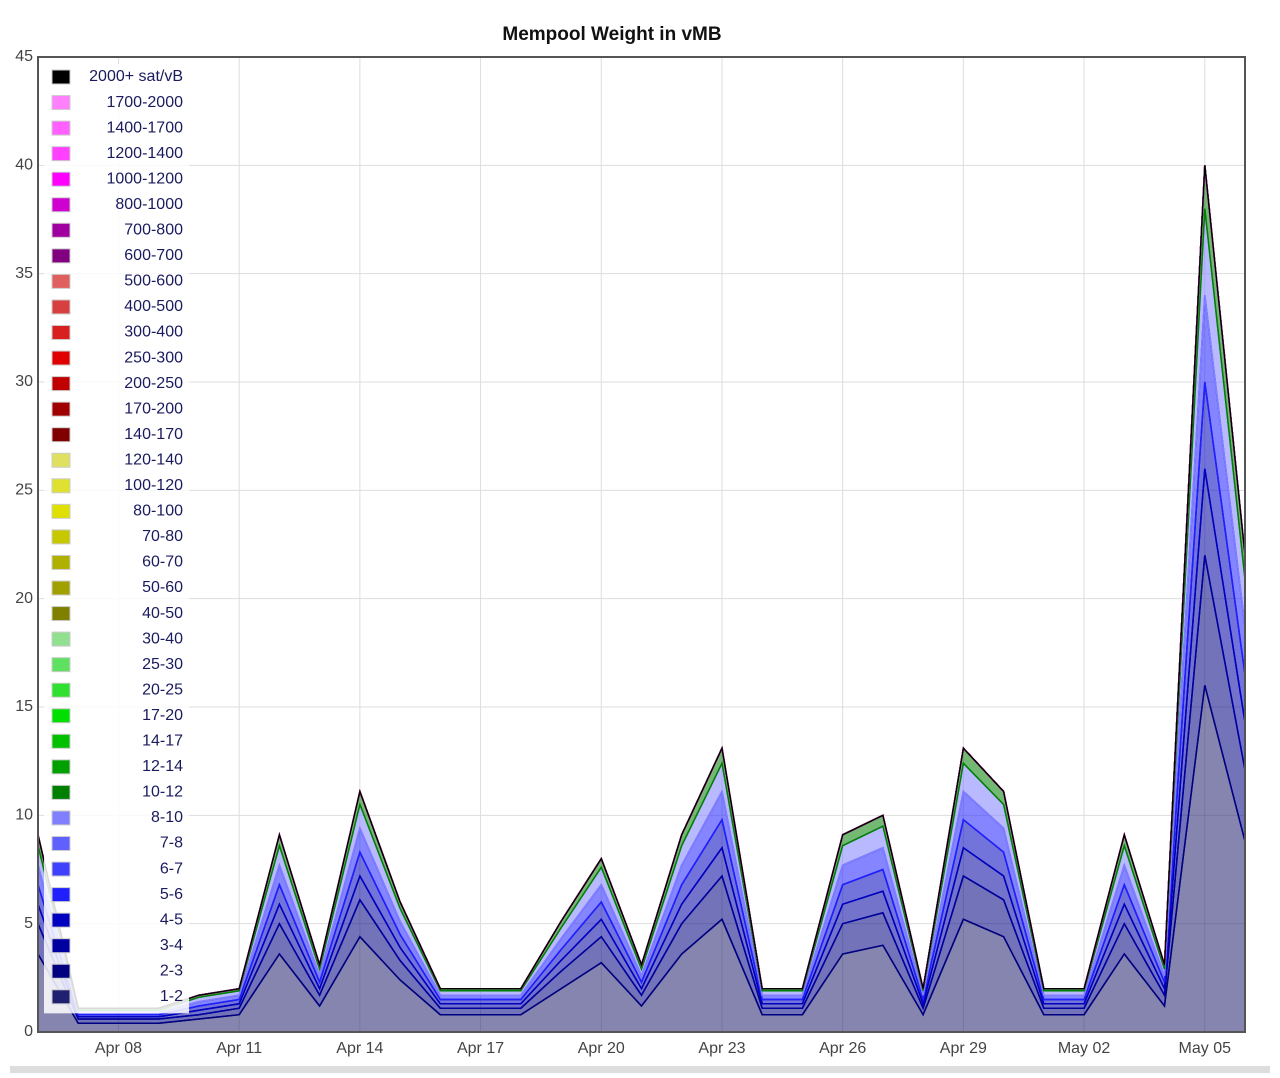 The height and width of the screenshot is (1078, 1280). I want to click on legend-label: 80-100, so click(158, 511).